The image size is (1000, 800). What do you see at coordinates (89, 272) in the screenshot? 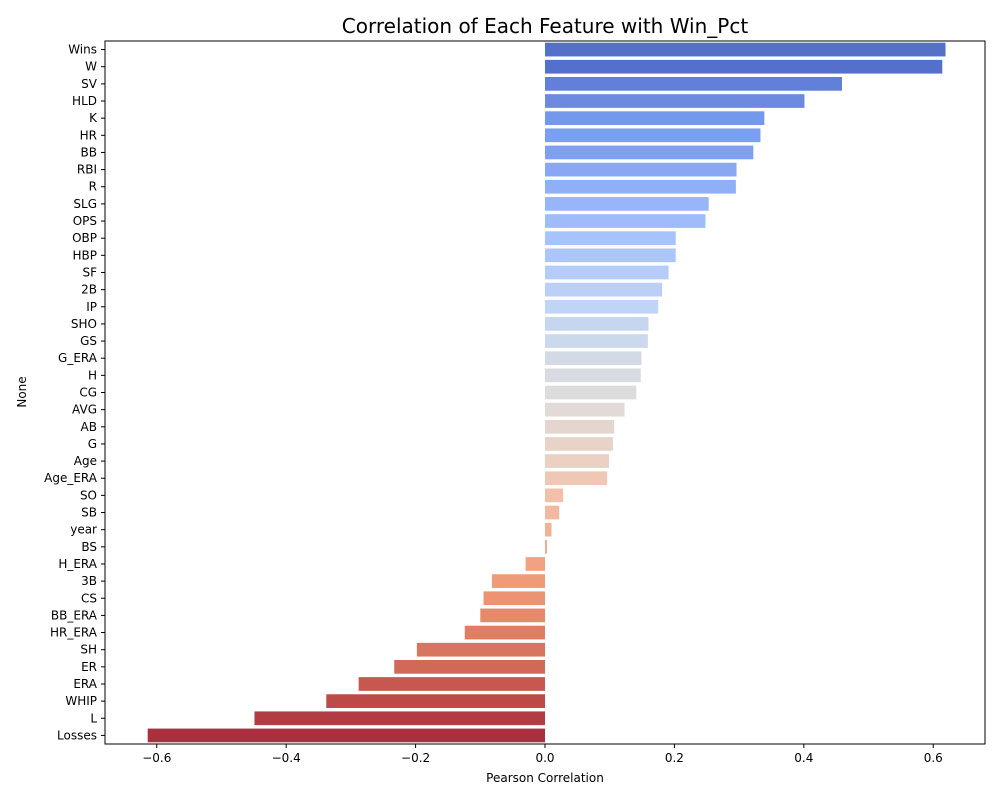
I see `y-tick-label: SF` at bounding box center [89, 272].